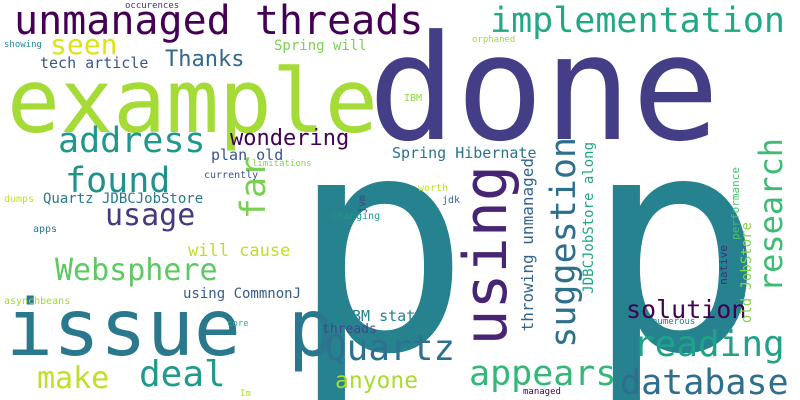 The image size is (800, 400). What do you see at coordinates (73, 378) in the screenshot?
I see `word-make: make` at bounding box center [73, 378].